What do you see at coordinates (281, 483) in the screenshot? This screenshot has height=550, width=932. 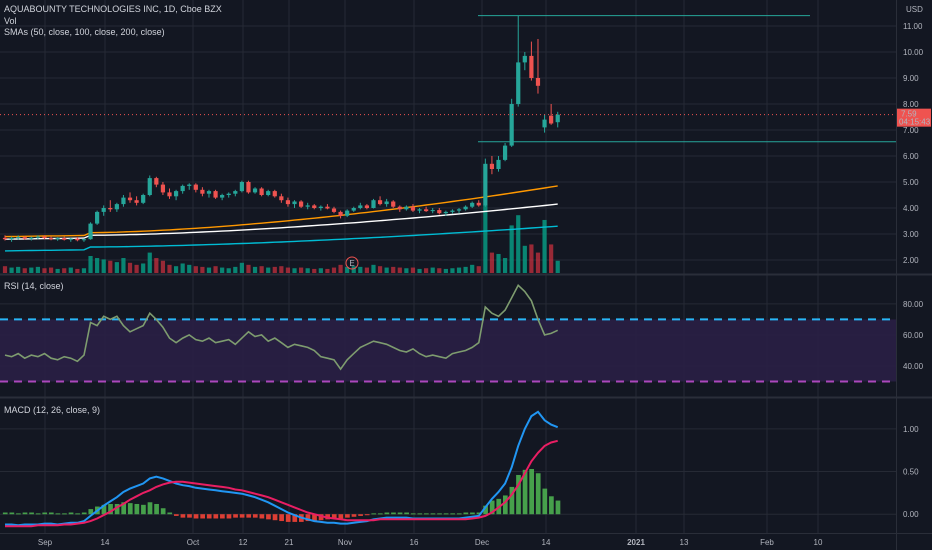 I see `macd-signal-line` at bounding box center [281, 483].